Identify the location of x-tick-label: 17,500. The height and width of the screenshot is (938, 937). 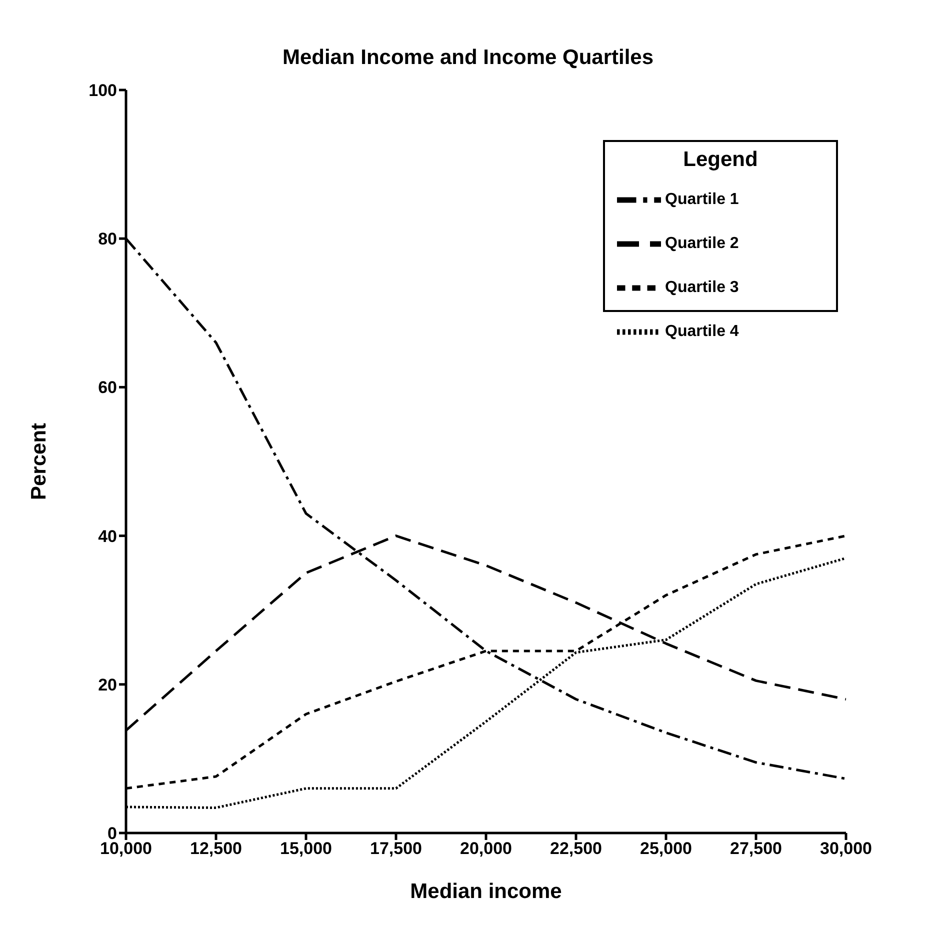
(396, 848).